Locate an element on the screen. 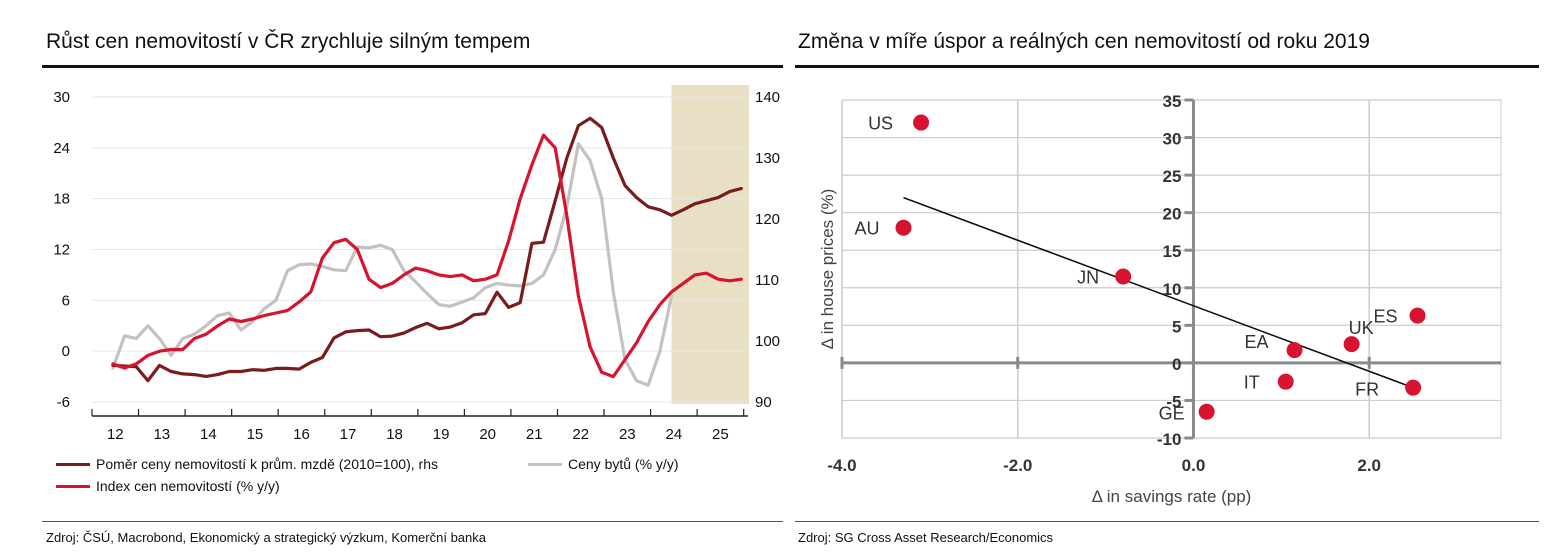  y-left-tick-label: 12 is located at coordinates (61, 250).